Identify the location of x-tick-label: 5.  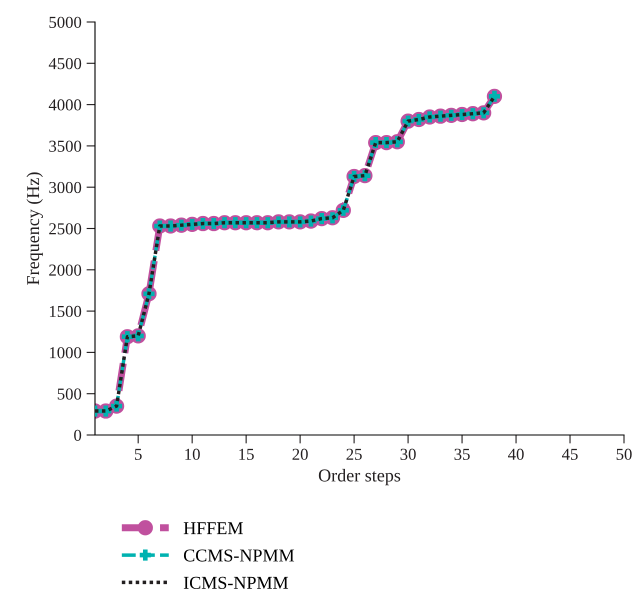
(138, 454).